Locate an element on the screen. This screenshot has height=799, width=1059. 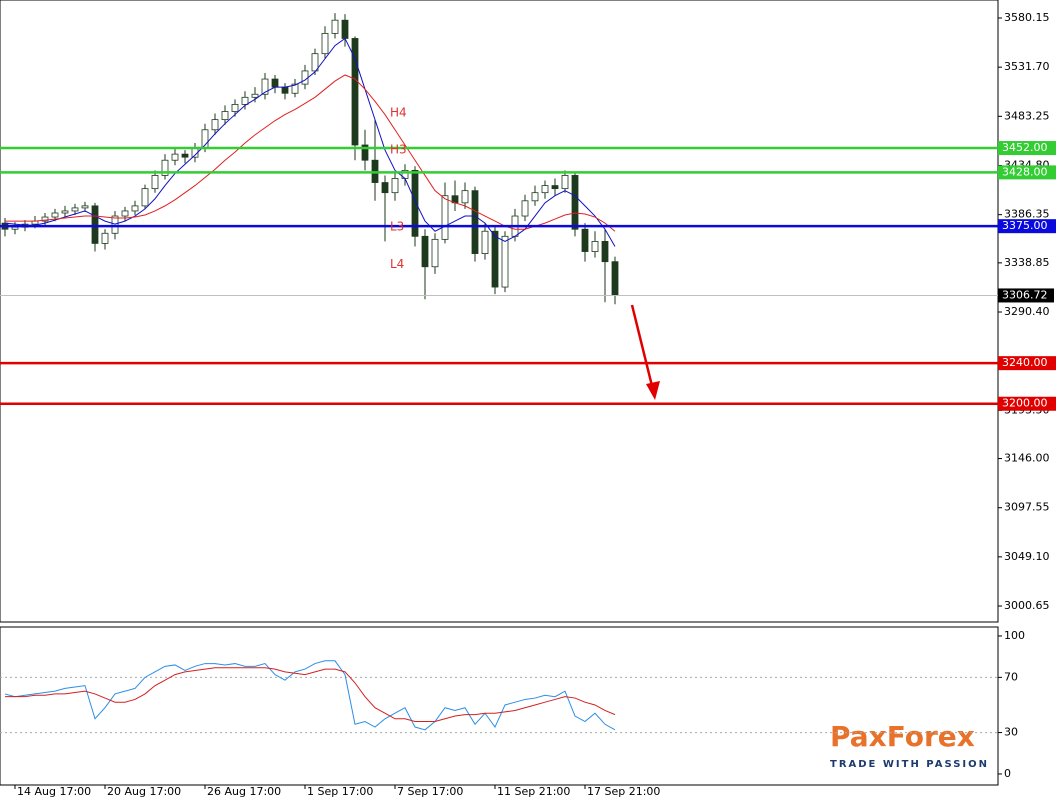
y-tick-label: 30 is located at coordinates (1011, 732).